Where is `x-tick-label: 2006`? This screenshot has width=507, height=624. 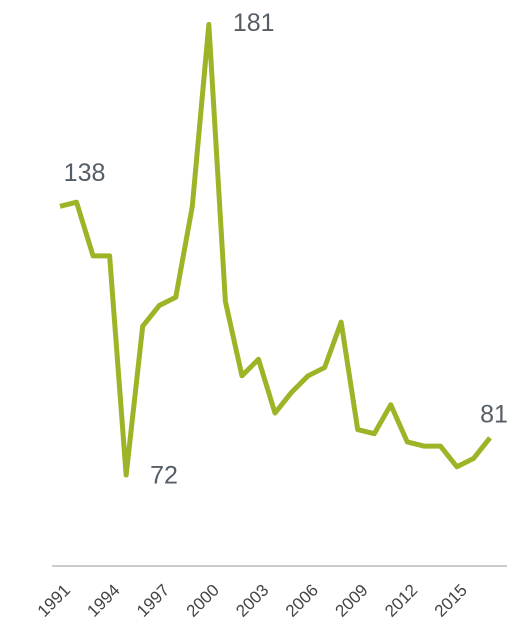
x-tick-label: 2006 is located at coordinates (302, 601).